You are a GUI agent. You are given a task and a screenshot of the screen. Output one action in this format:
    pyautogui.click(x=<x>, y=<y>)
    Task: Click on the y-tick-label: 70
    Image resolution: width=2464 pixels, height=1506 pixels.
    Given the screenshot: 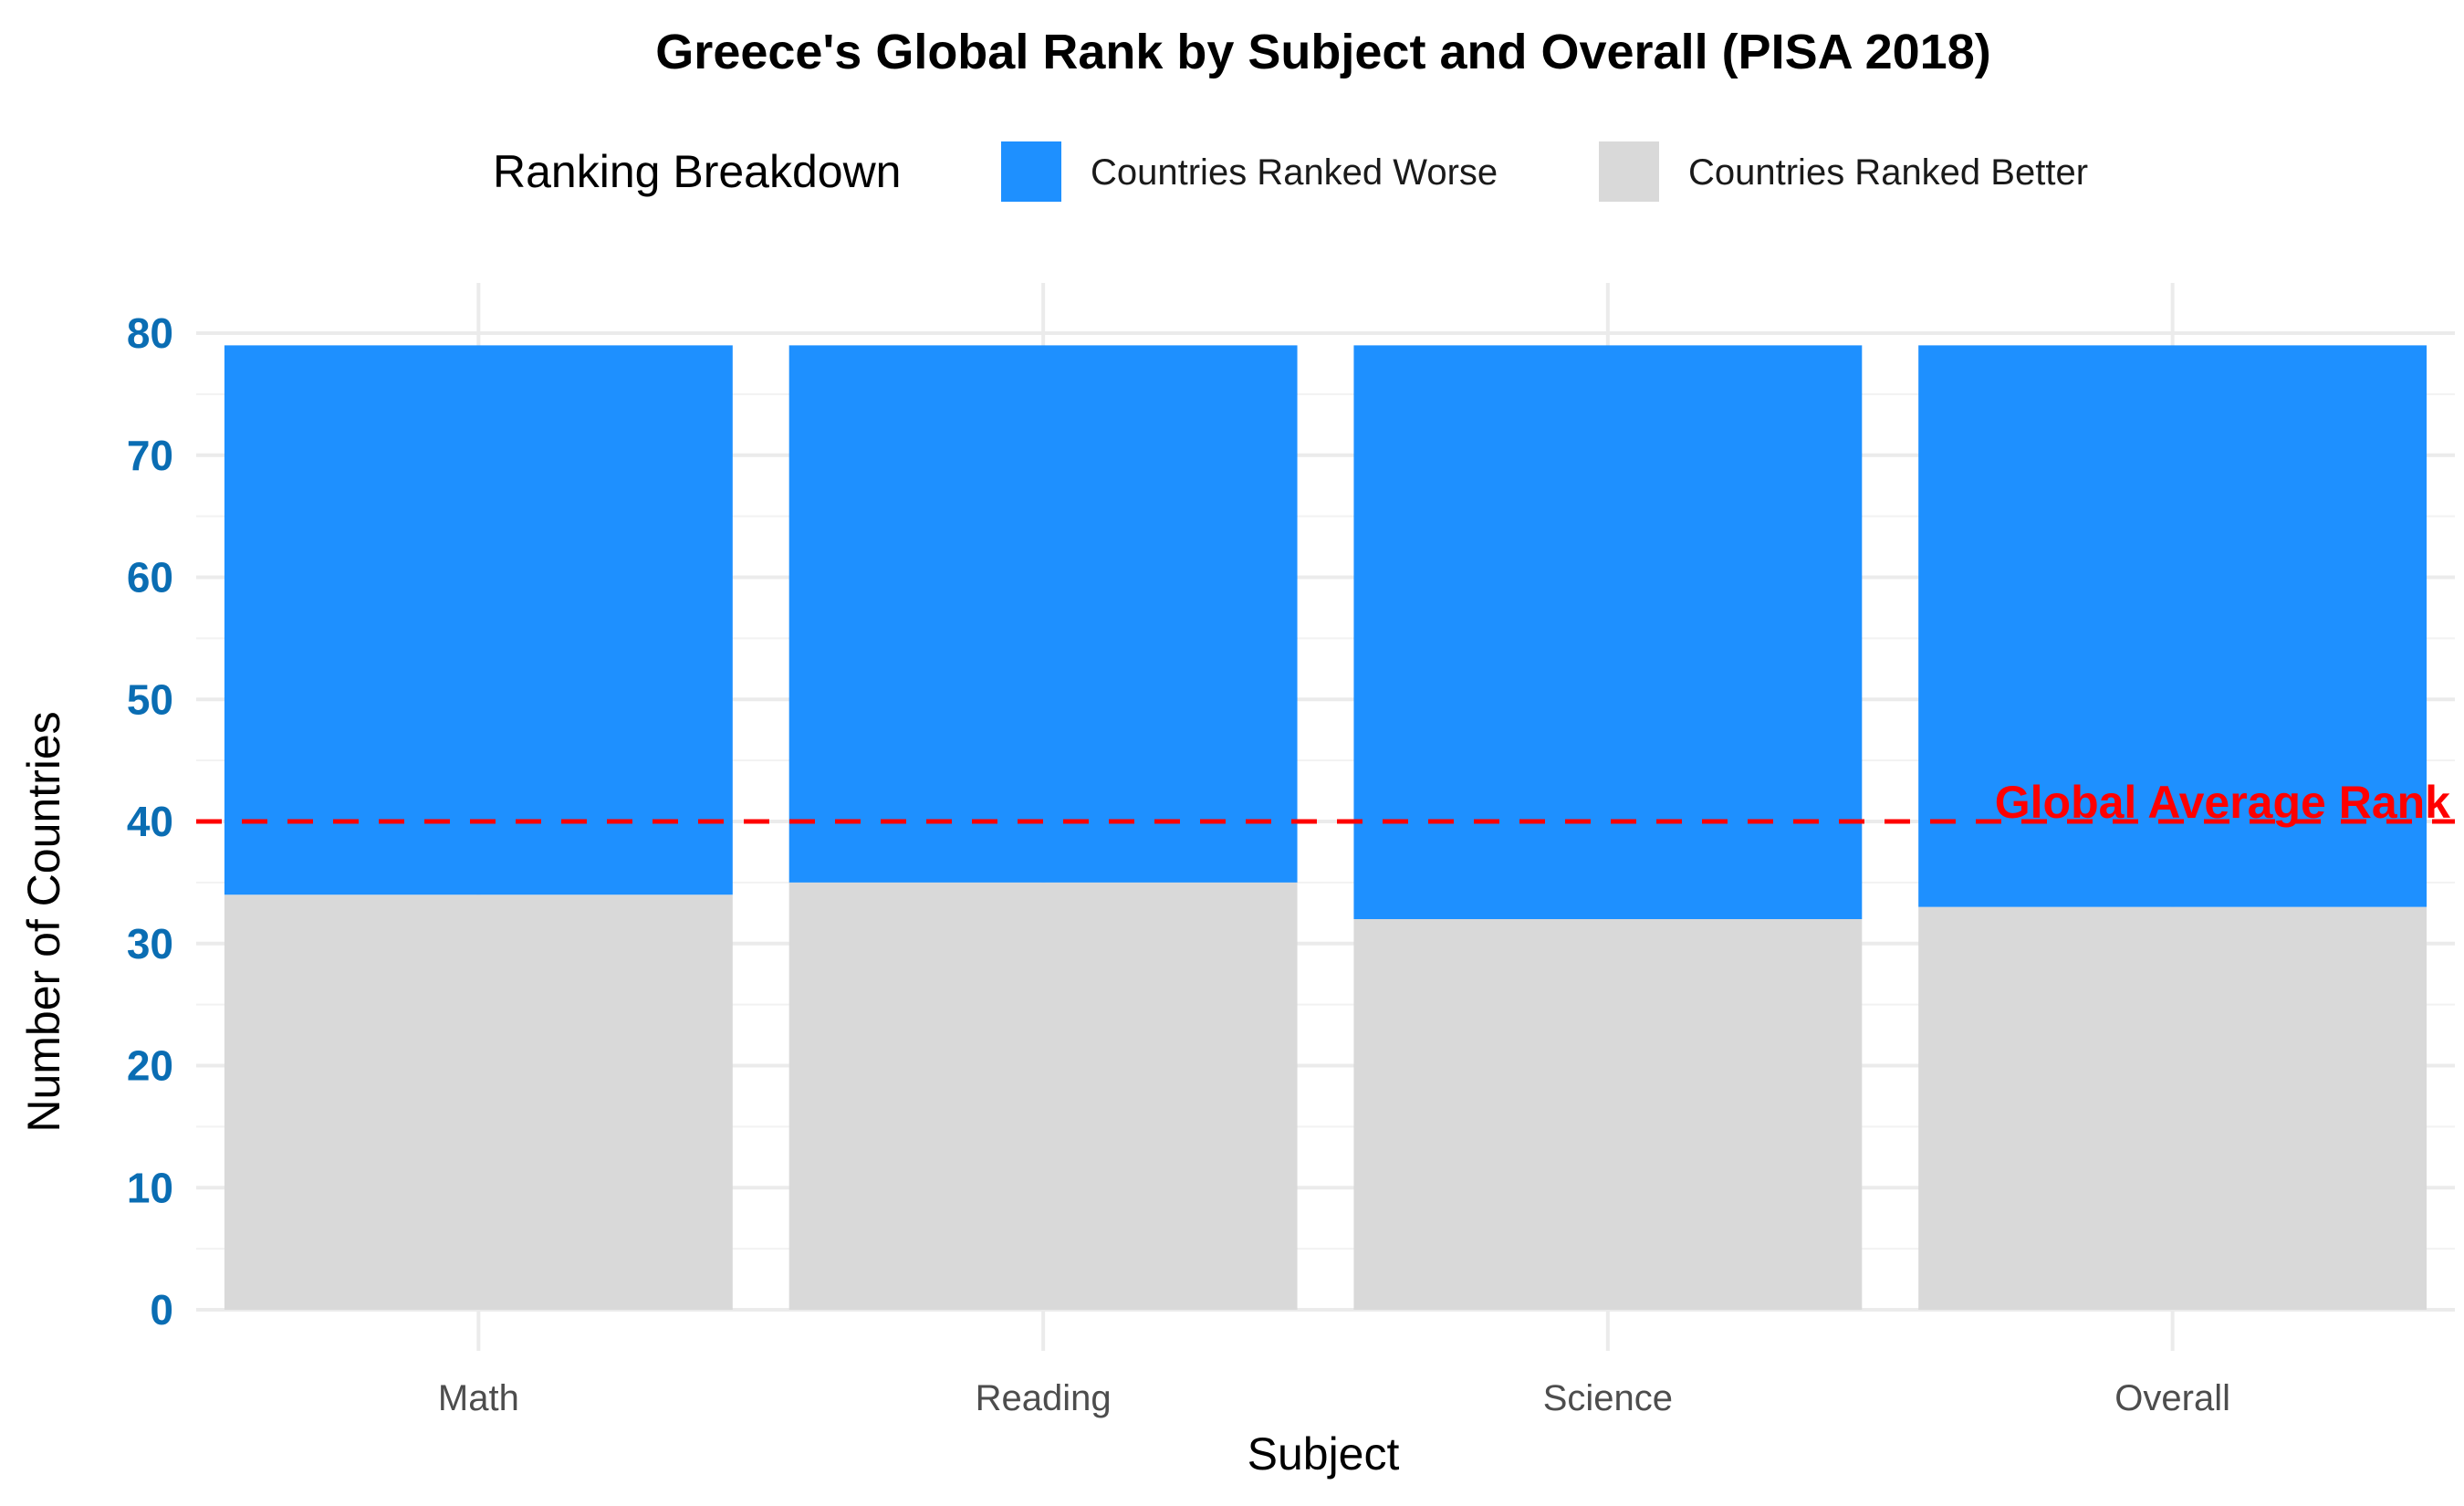 What is the action you would take?
    pyautogui.click(x=150, y=455)
    